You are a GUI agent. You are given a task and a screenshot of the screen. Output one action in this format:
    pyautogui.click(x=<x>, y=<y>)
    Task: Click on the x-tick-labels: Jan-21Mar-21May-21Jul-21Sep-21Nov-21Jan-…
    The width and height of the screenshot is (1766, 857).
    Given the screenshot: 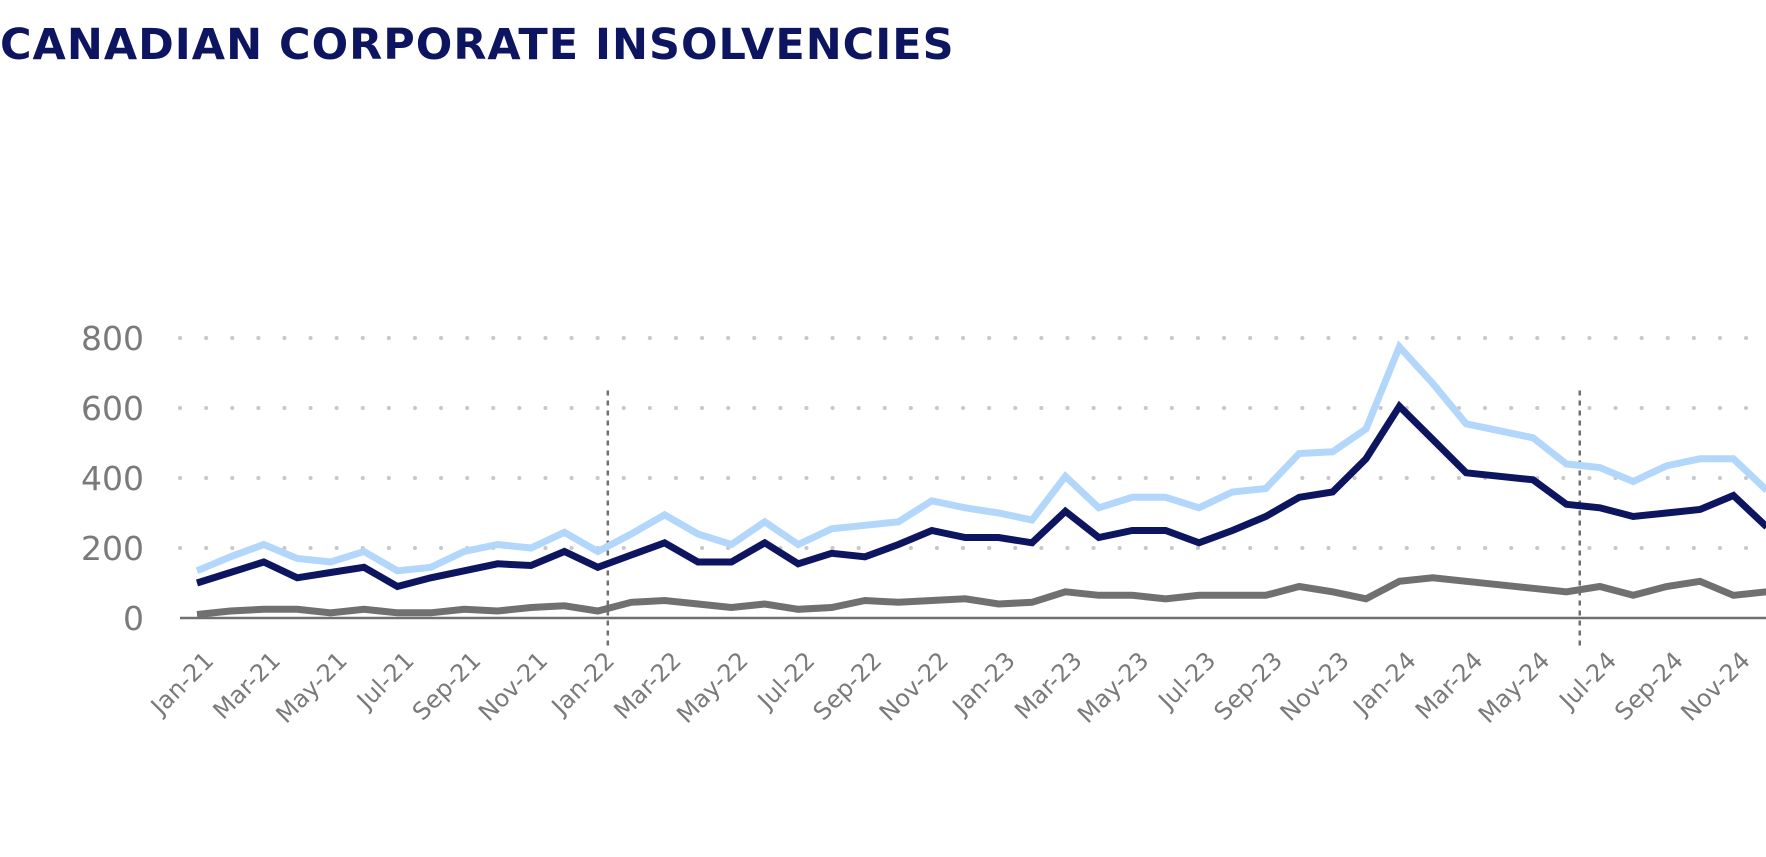 What is the action you would take?
    pyautogui.click(x=949, y=687)
    